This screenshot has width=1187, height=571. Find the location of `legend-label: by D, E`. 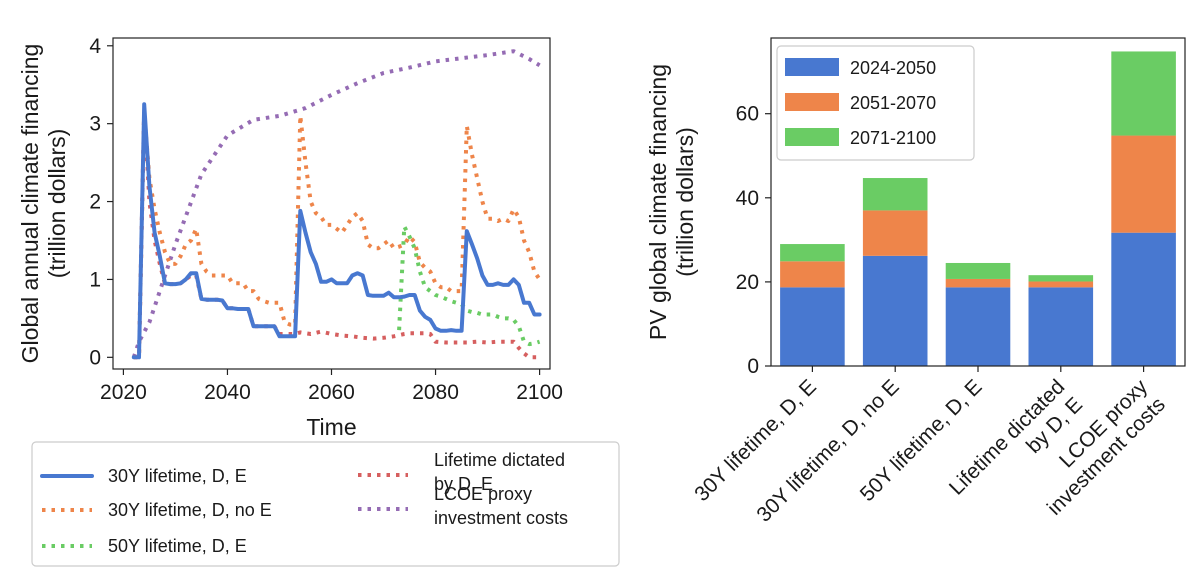

legend-label: by D, E is located at coordinates (463, 484).